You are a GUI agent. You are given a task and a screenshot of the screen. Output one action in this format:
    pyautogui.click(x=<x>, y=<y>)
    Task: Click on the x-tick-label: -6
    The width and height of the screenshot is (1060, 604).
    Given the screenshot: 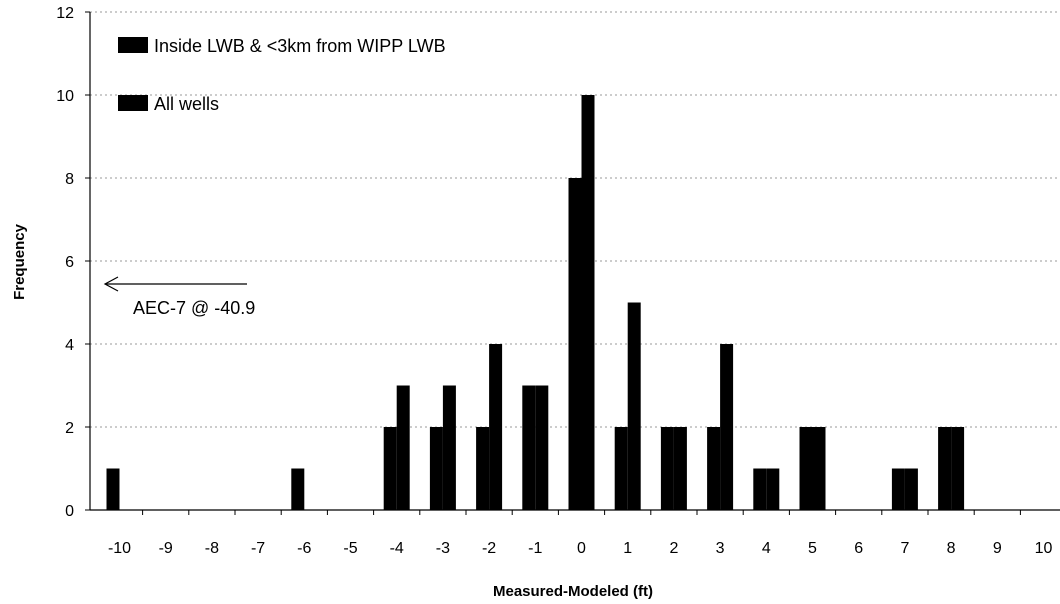 What is the action you would take?
    pyautogui.click(x=304, y=548)
    